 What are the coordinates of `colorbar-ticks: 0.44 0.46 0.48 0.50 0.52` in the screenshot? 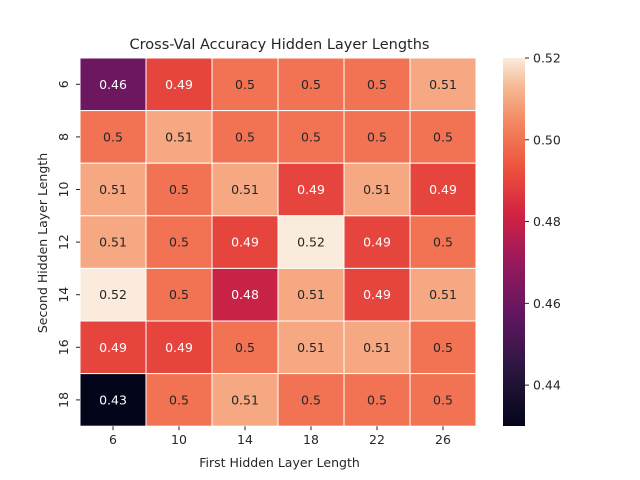 It's located at (543, 222).